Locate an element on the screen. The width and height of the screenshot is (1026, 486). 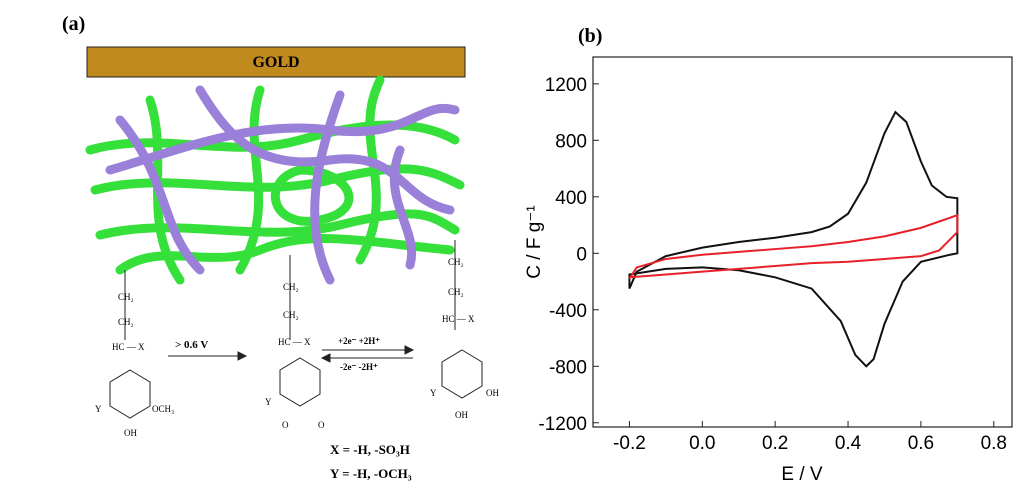
och3: OCH₃ is located at coordinates (163, 409).